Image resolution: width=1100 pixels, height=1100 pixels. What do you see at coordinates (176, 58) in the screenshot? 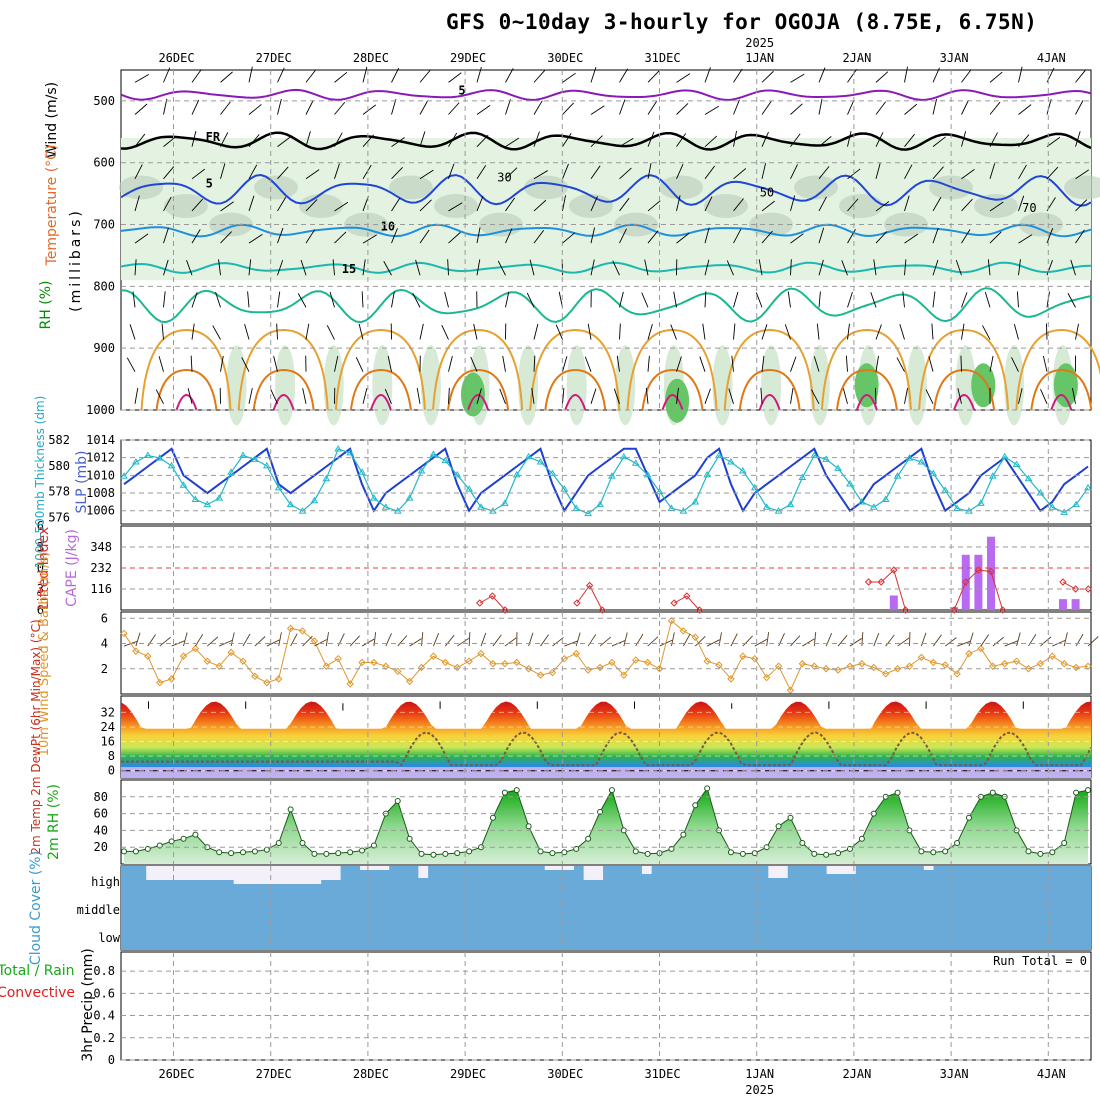
I see `top-day-label: 26DEC` at bounding box center [176, 58].